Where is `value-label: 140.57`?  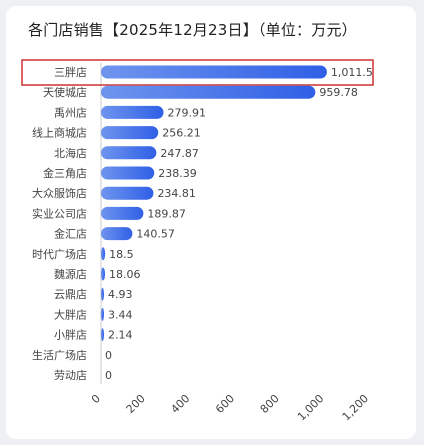
value-label: 140.57 is located at coordinates (155, 234).